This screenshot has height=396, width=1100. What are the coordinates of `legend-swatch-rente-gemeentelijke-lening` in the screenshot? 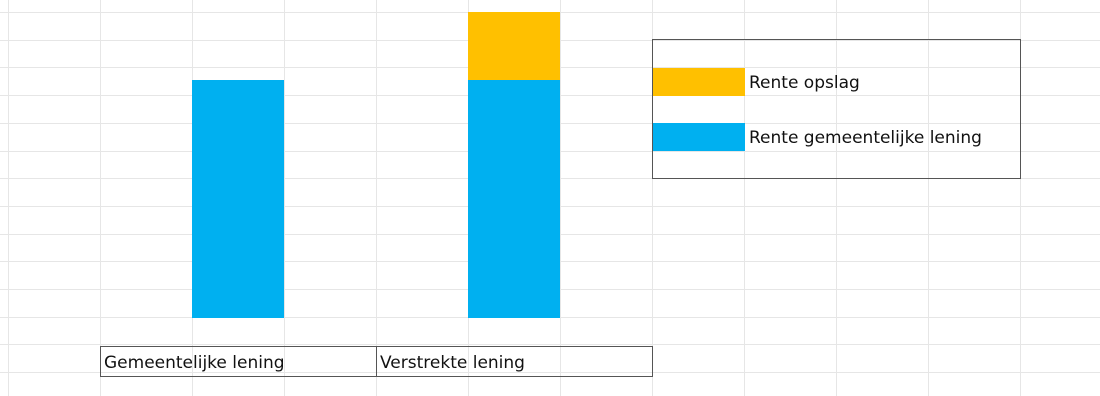 It's located at (699, 137).